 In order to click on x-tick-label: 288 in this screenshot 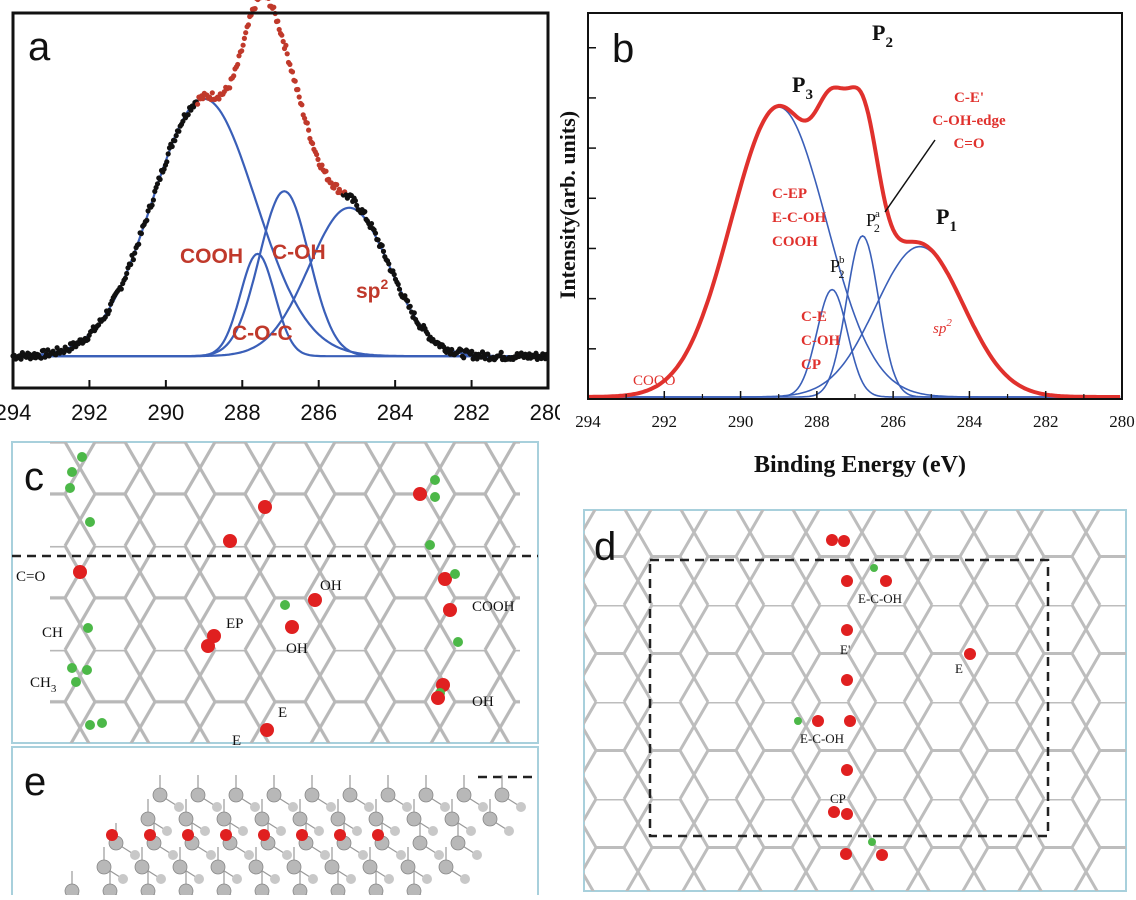, I will do `click(817, 421)`.